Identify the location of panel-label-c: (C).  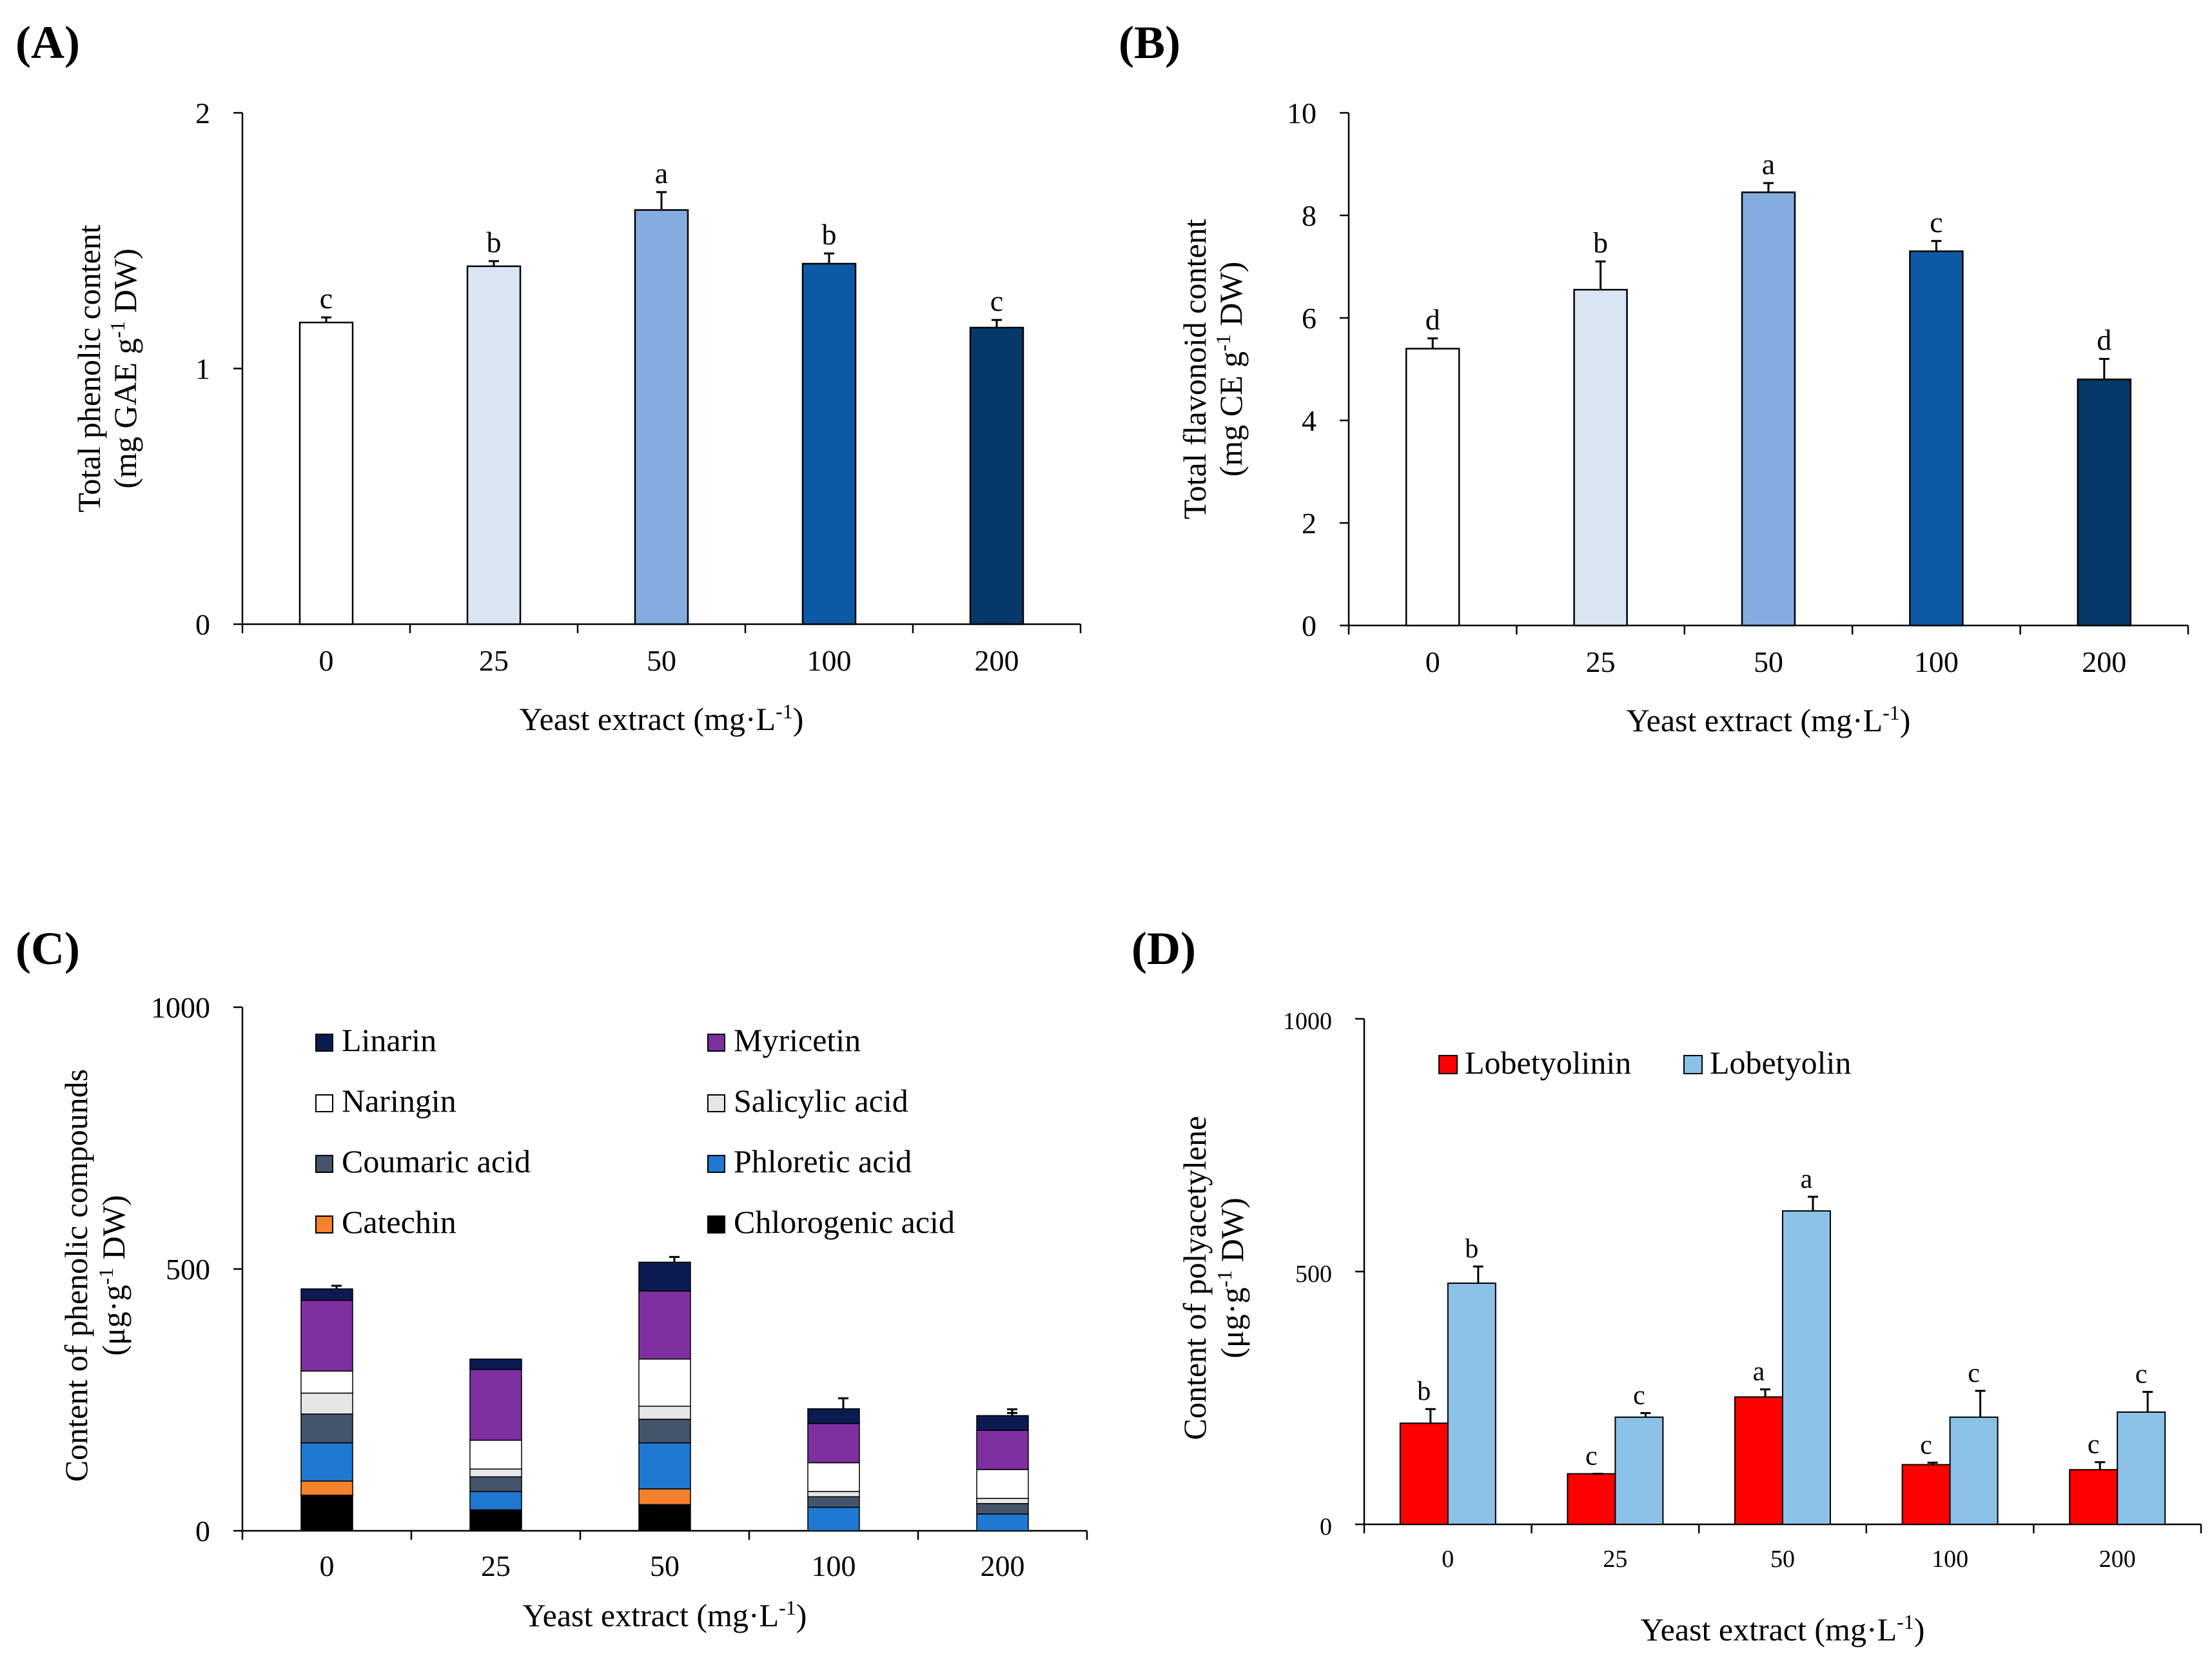
(47, 948).